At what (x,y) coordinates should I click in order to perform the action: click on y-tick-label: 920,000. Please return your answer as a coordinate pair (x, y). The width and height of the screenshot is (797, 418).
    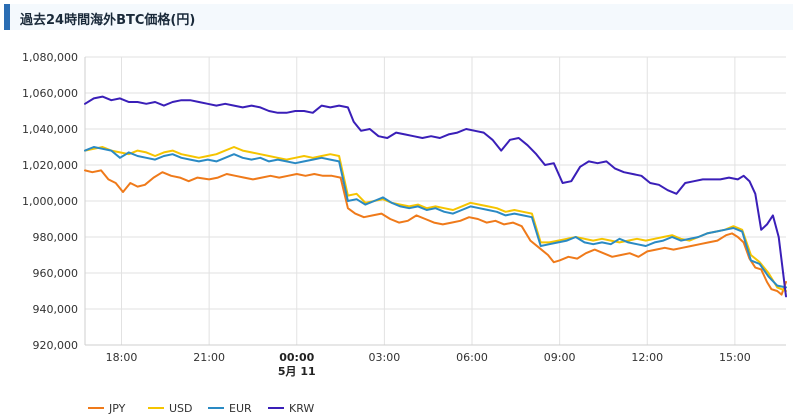
    Looking at the image, I should click on (56, 345).